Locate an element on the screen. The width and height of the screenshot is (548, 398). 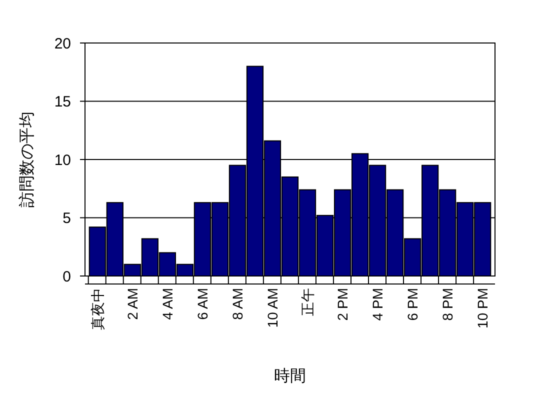
y-tick-label: 15 is located at coordinates (62, 102).